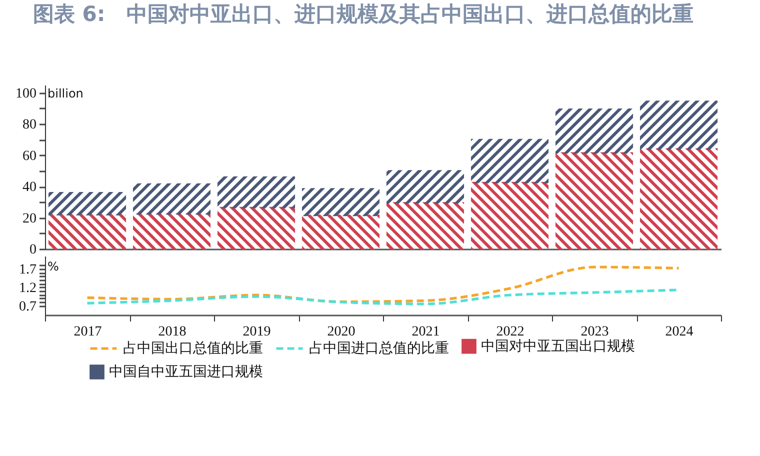 This screenshot has width=760, height=456. What do you see at coordinates (426, 332) in the screenshot?
I see `x-tick-label: 2021` at bounding box center [426, 332].